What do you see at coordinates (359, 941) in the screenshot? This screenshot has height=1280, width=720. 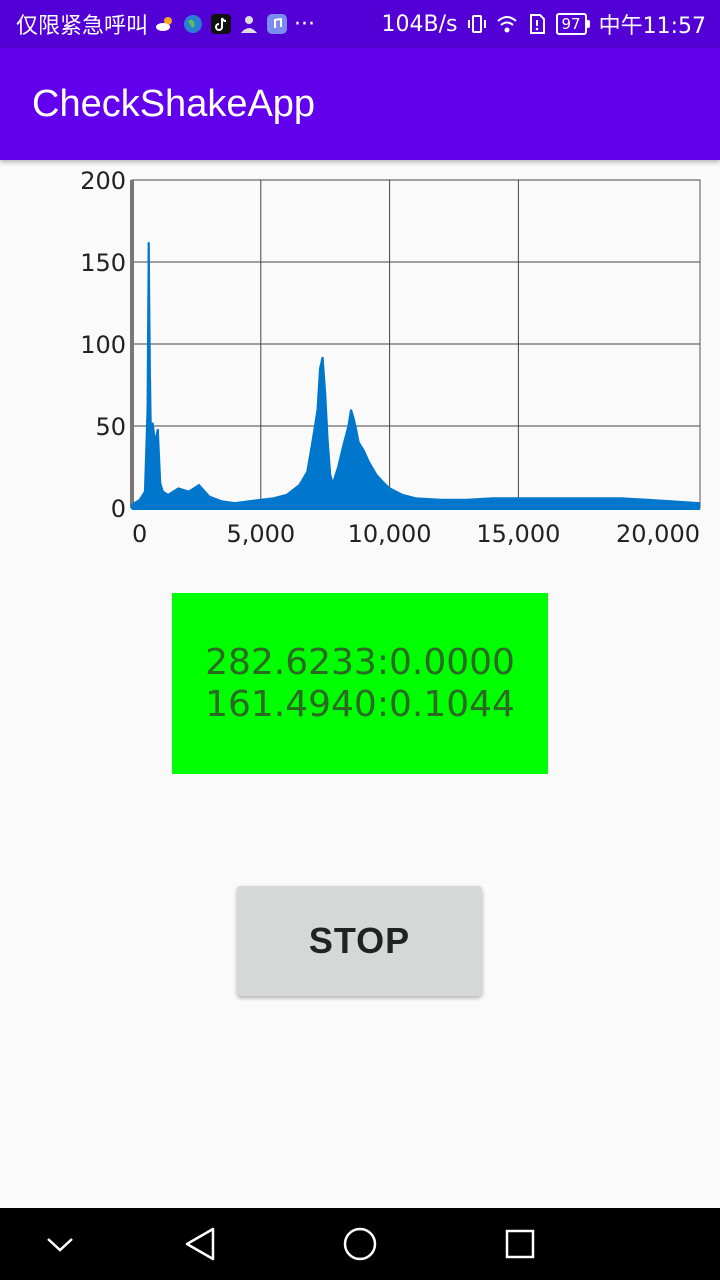 I see `stop-button: STOP` at bounding box center [359, 941].